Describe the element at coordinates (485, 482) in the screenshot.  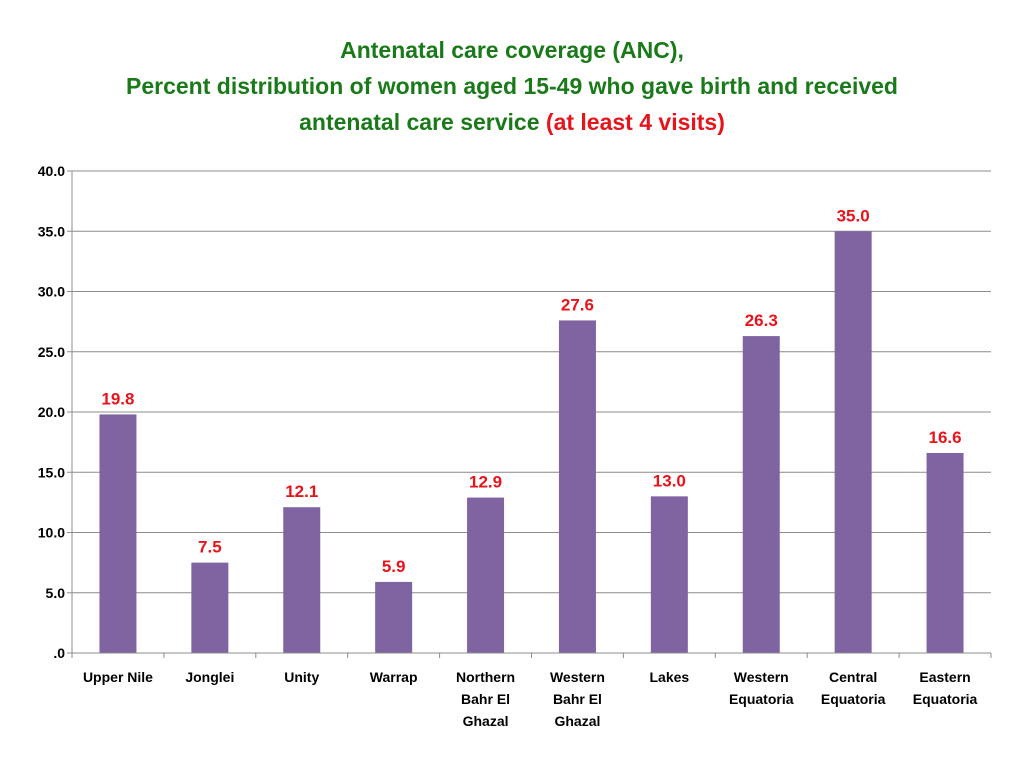
I see `data-label: 12.9` at that location.